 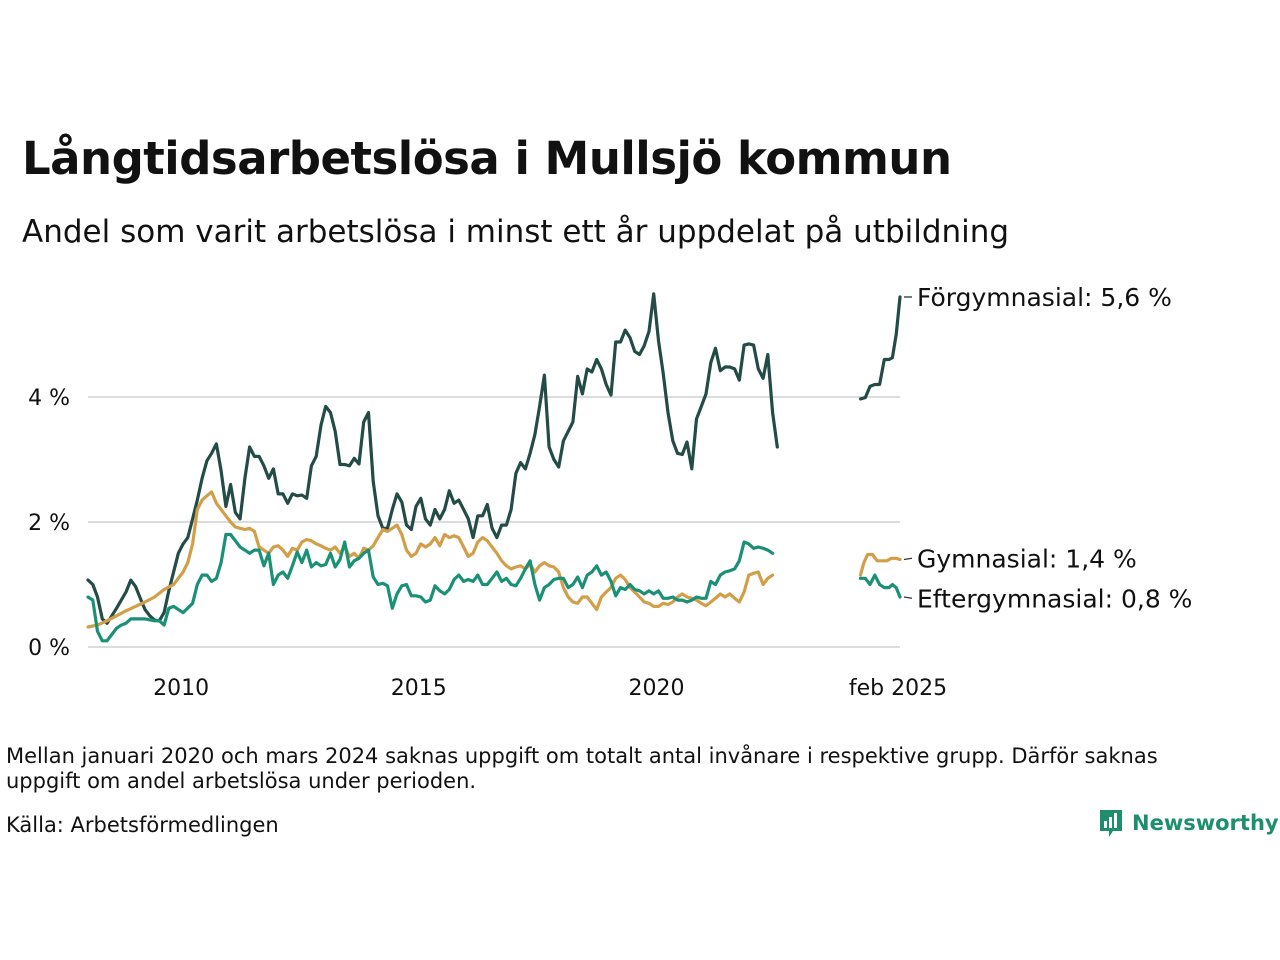 What do you see at coordinates (1111, 823) in the screenshot?
I see `bar-chart-speech-bubble-icon` at bounding box center [1111, 823].